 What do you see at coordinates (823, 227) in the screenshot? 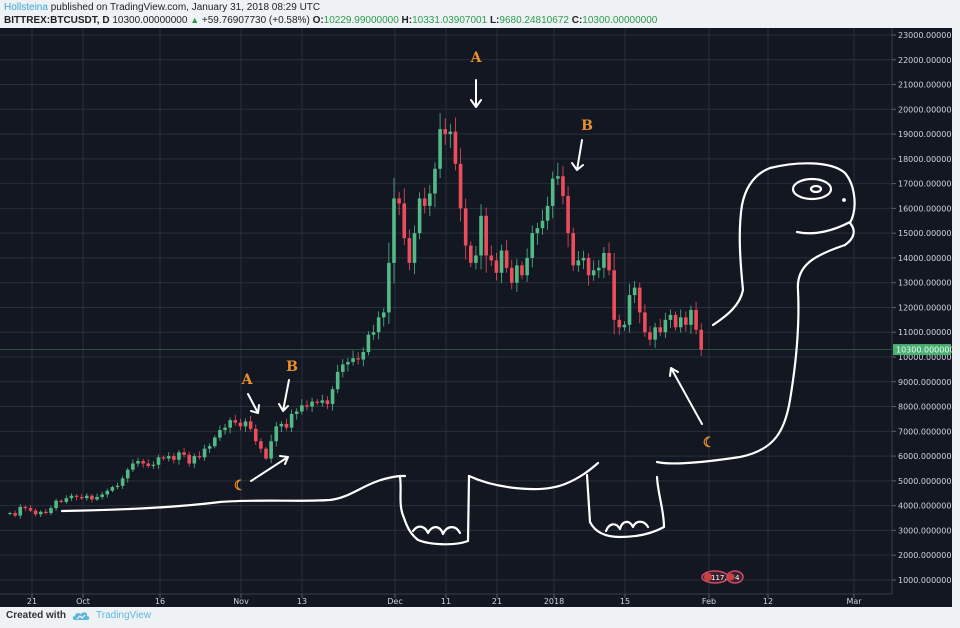
I see `turtle-mouth` at bounding box center [823, 227].